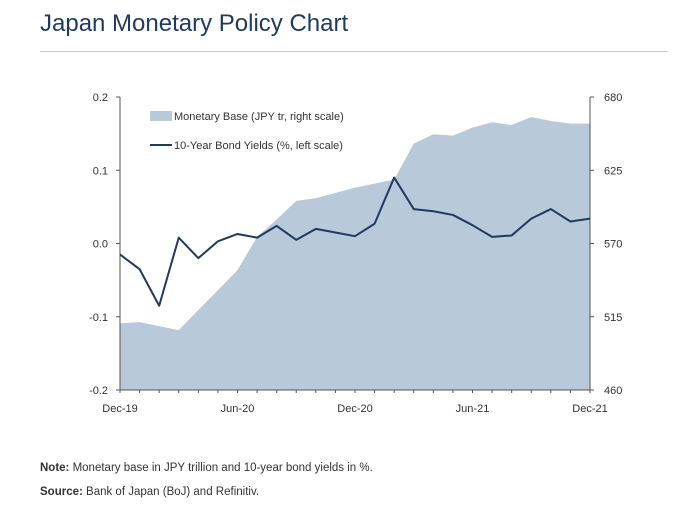  What do you see at coordinates (161, 116) in the screenshot?
I see `legend-swatch-monetary-base` at bounding box center [161, 116].